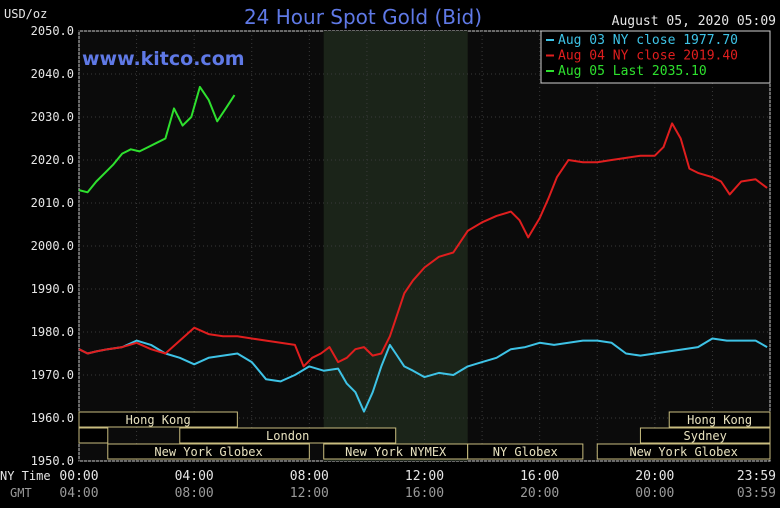 The height and width of the screenshot is (508, 780). Describe the element at coordinates (25, 14) in the screenshot. I see `y-axis-unit: USD/oz` at that location.